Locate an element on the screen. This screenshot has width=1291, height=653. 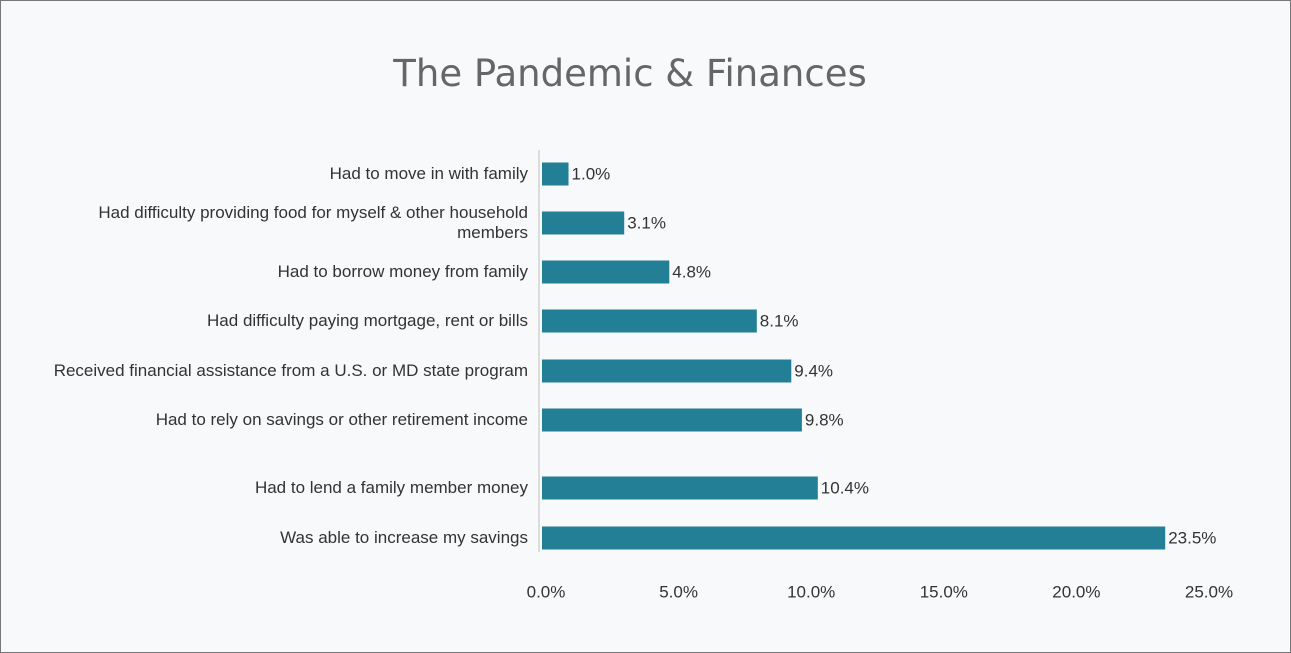
x-tick-label: 20.0% is located at coordinates (1076, 591).